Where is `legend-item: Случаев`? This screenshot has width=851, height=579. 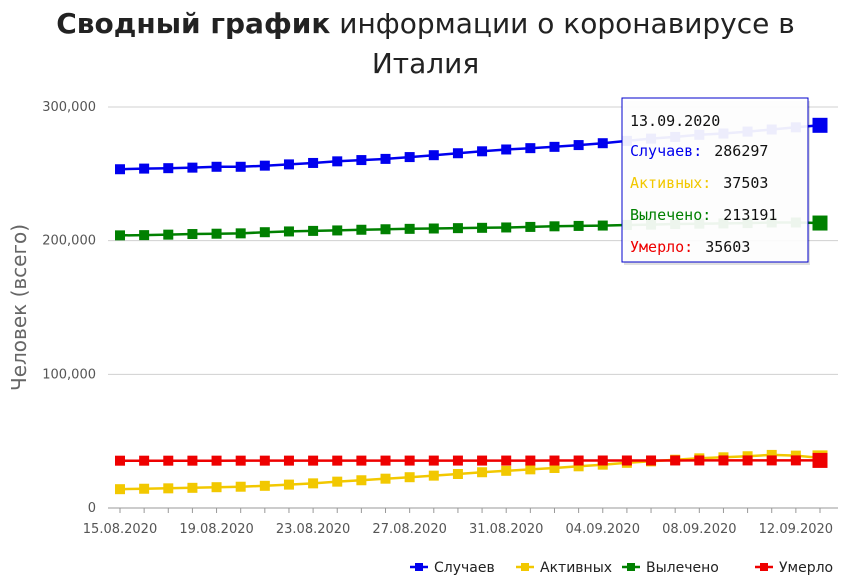
legend-item: Случаев is located at coordinates (452, 568).